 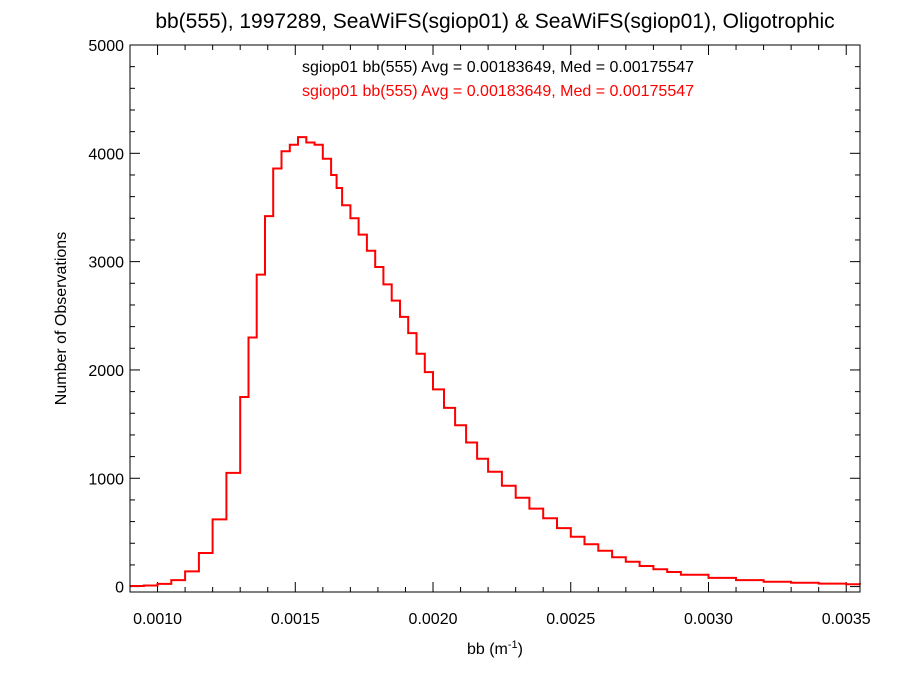 What do you see at coordinates (61, 318) in the screenshot?
I see `y-axis-label: Number of Observations` at bounding box center [61, 318].